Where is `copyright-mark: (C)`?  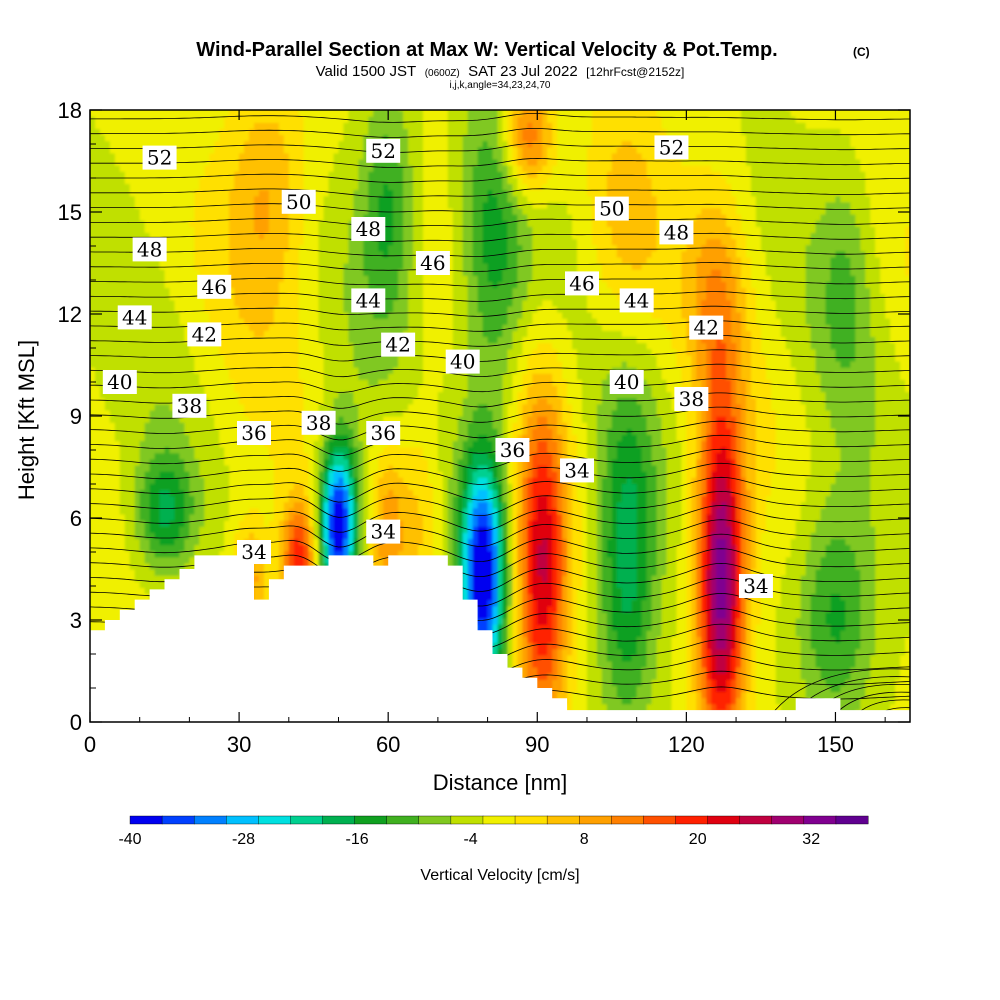 copyright-mark: (C) is located at coordinates (861, 52).